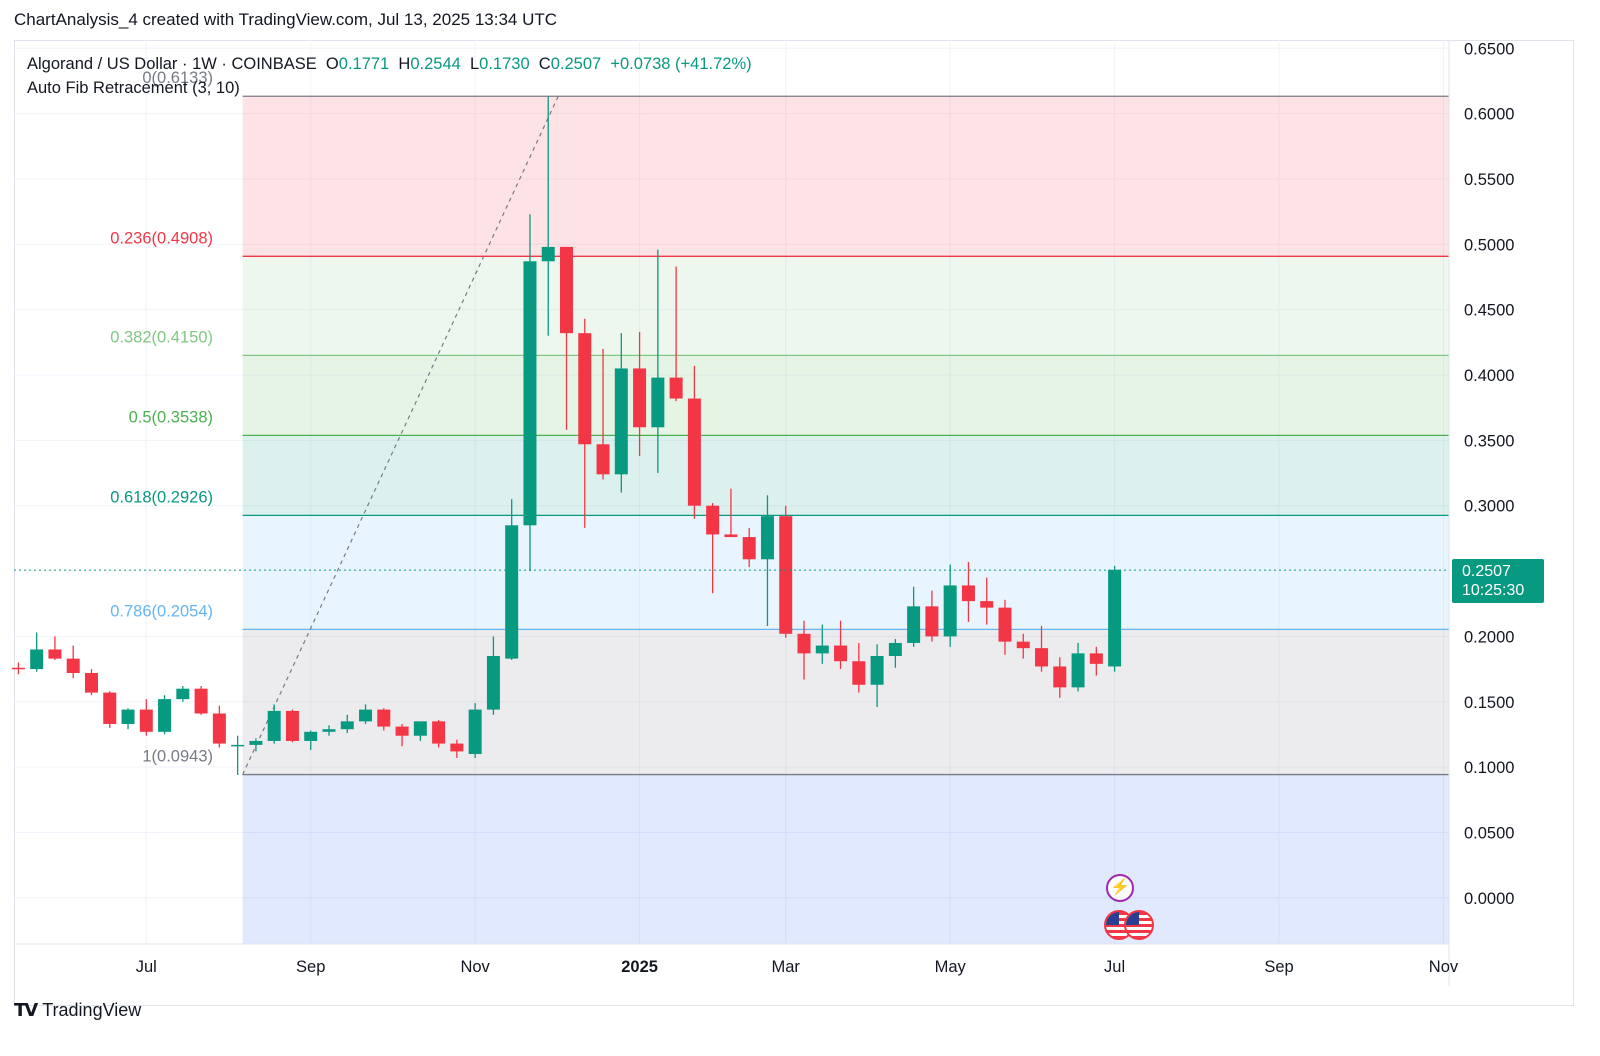  Describe the element at coordinates (544, 64) in the screenshot. I see `close-label: C` at that location.